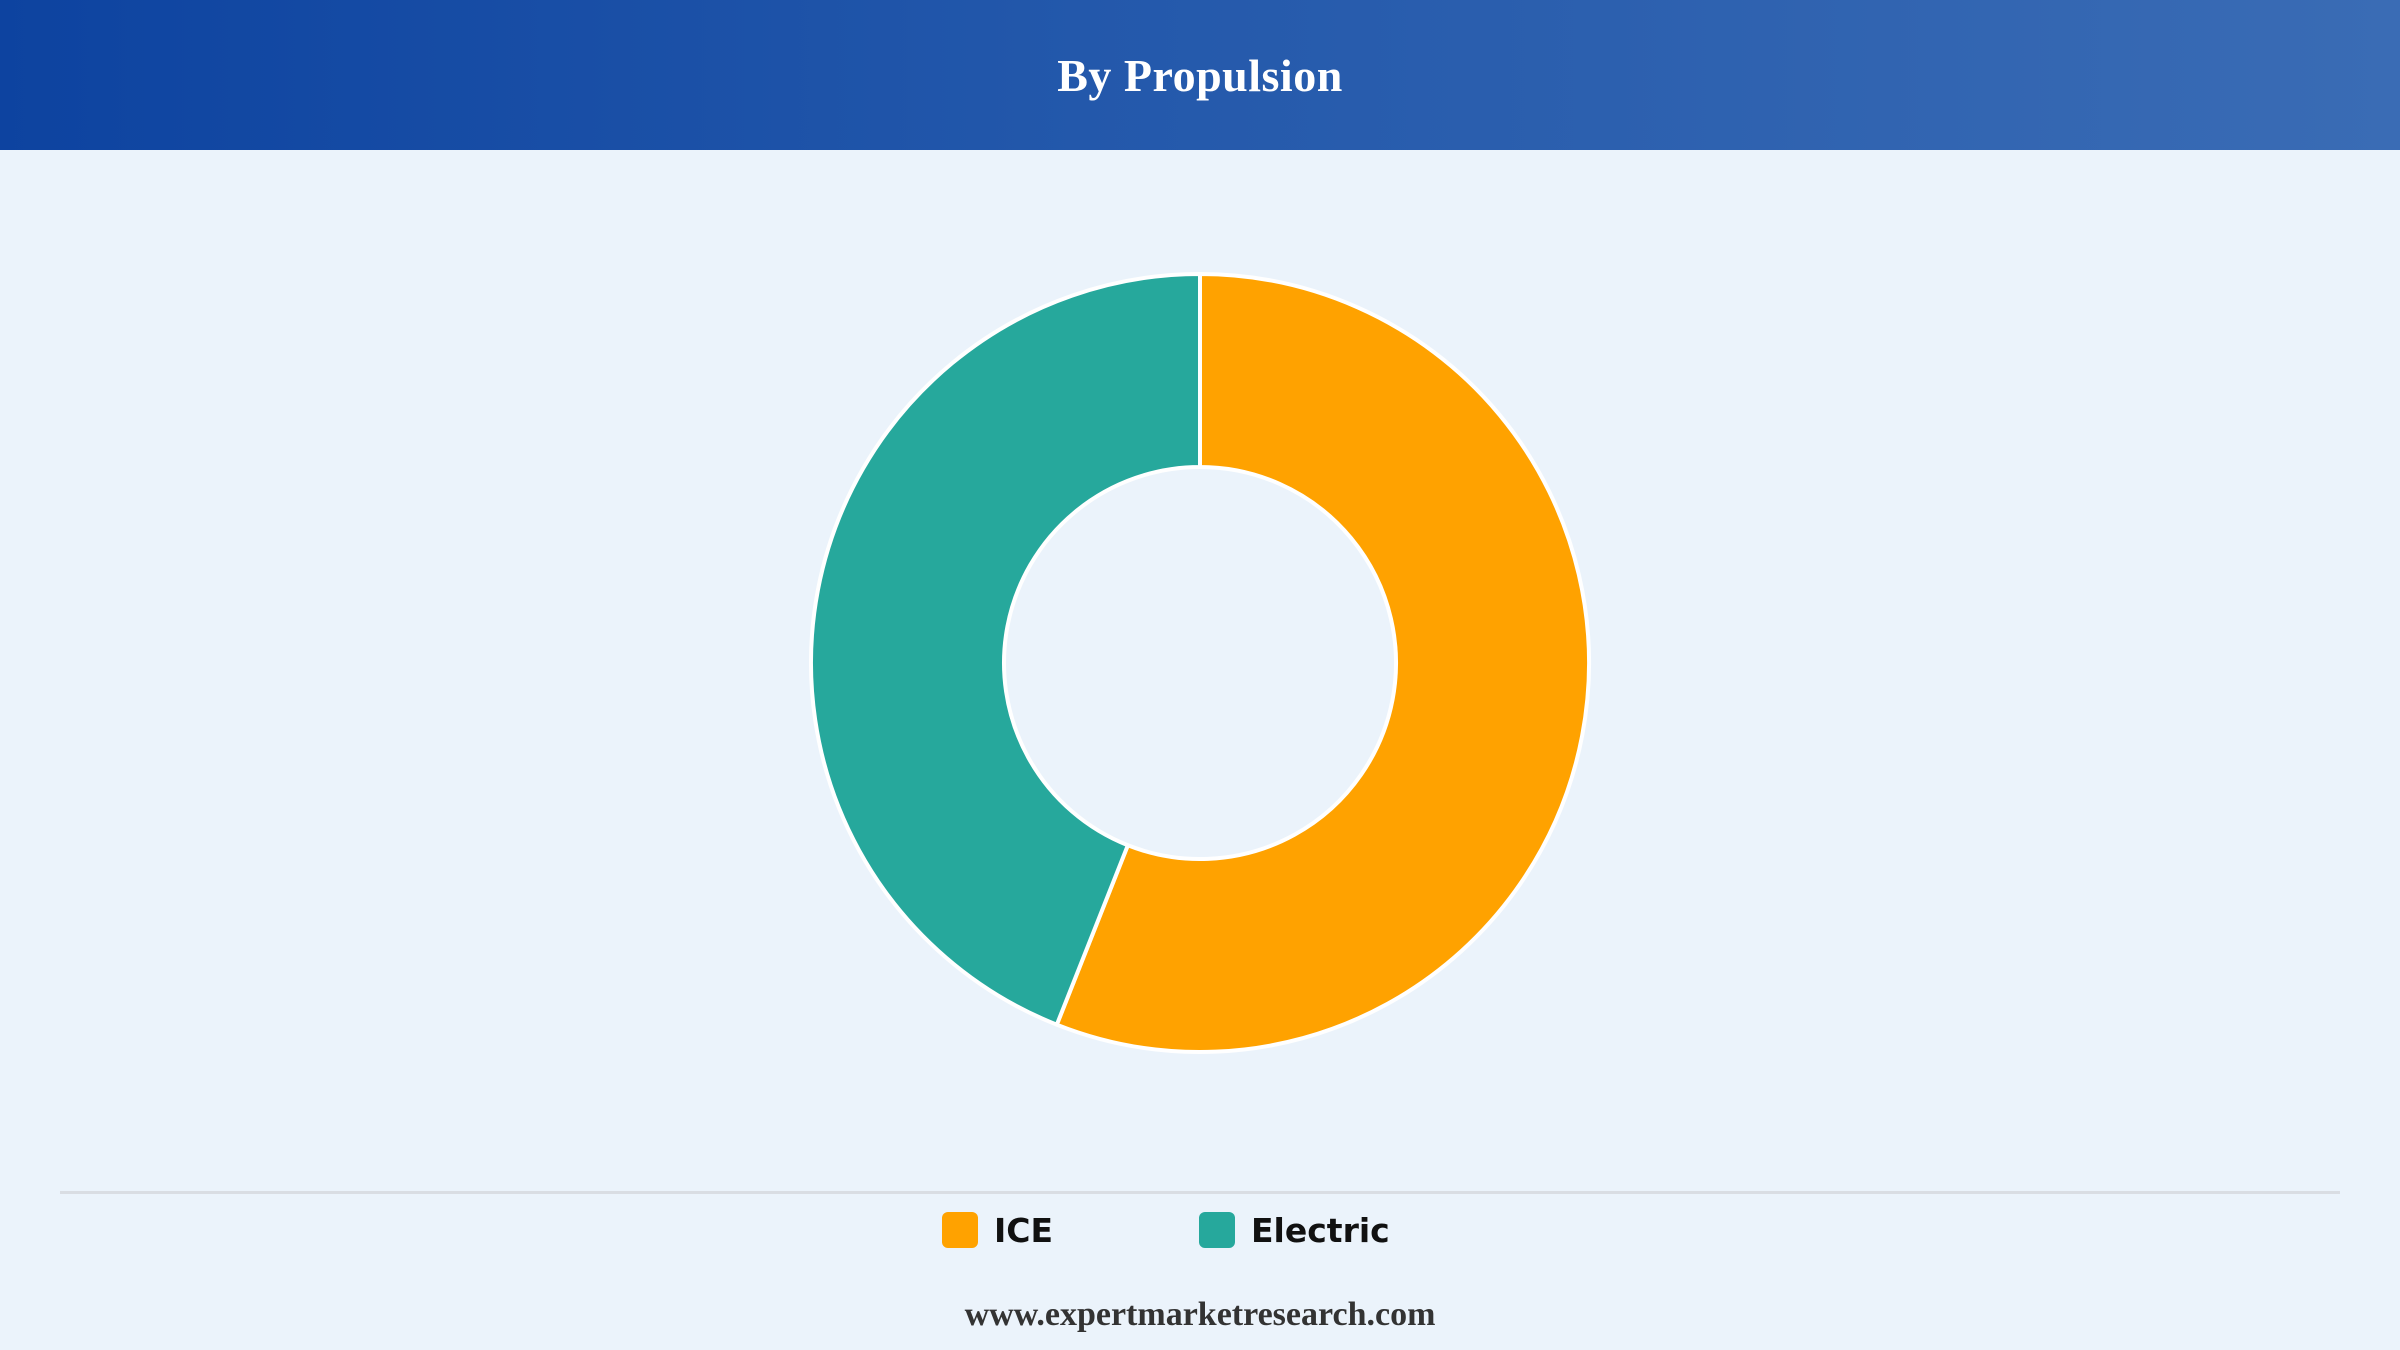 The width and height of the screenshot is (2400, 1350). What do you see at coordinates (960, 1230) in the screenshot?
I see `legend-swatch-ice` at bounding box center [960, 1230].